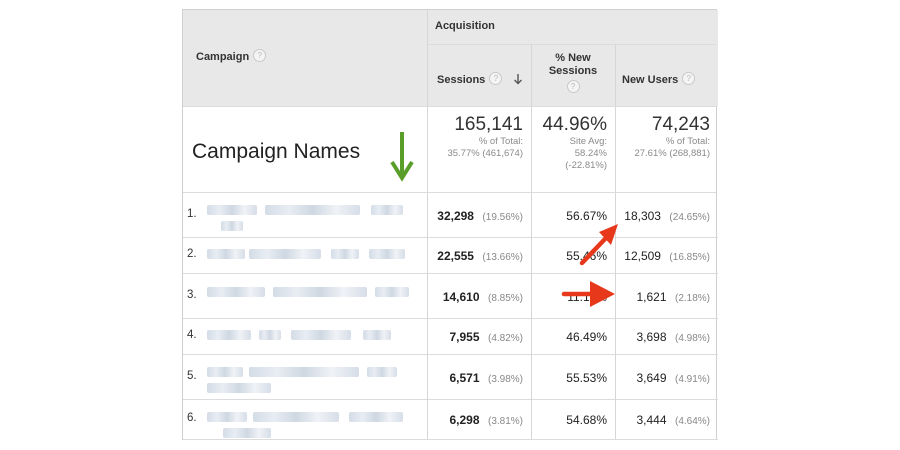 The image size is (900, 450). I want to click on sessions-header-cell: Sessions?, so click(479, 75).